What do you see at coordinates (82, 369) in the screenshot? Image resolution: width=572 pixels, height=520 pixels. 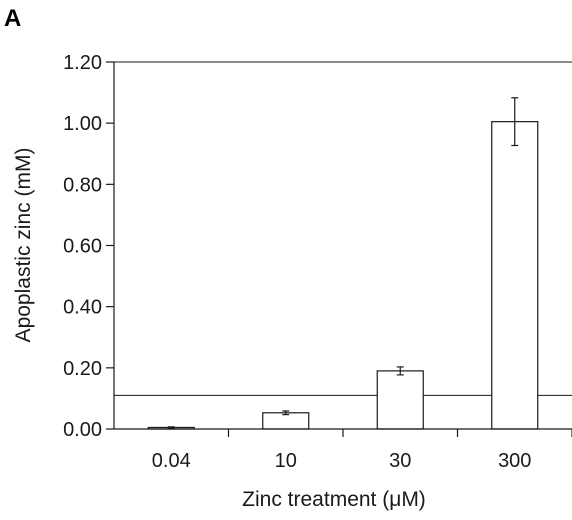 I see `y-tick-label: 0.20` at bounding box center [82, 369].